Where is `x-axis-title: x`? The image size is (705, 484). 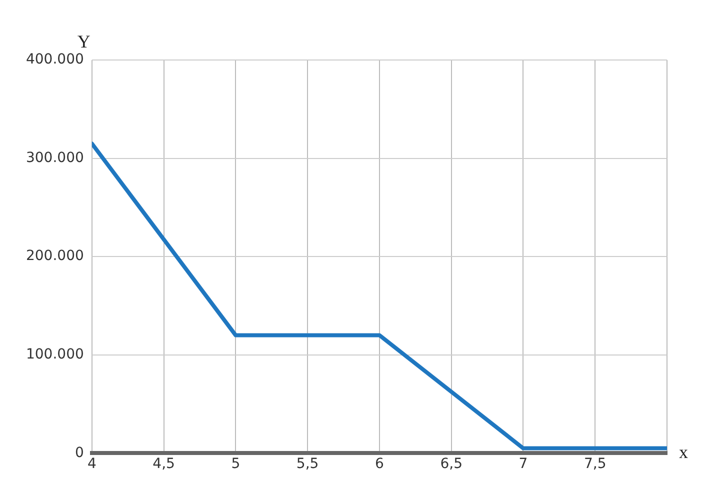 x-axis-title: x is located at coordinates (683, 452).